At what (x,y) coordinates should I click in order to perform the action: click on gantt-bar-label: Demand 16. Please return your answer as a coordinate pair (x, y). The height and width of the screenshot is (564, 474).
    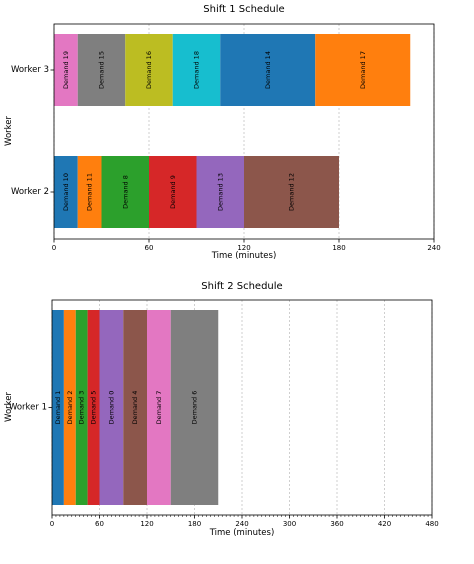
    Looking at the image, I should click on (149, 70).